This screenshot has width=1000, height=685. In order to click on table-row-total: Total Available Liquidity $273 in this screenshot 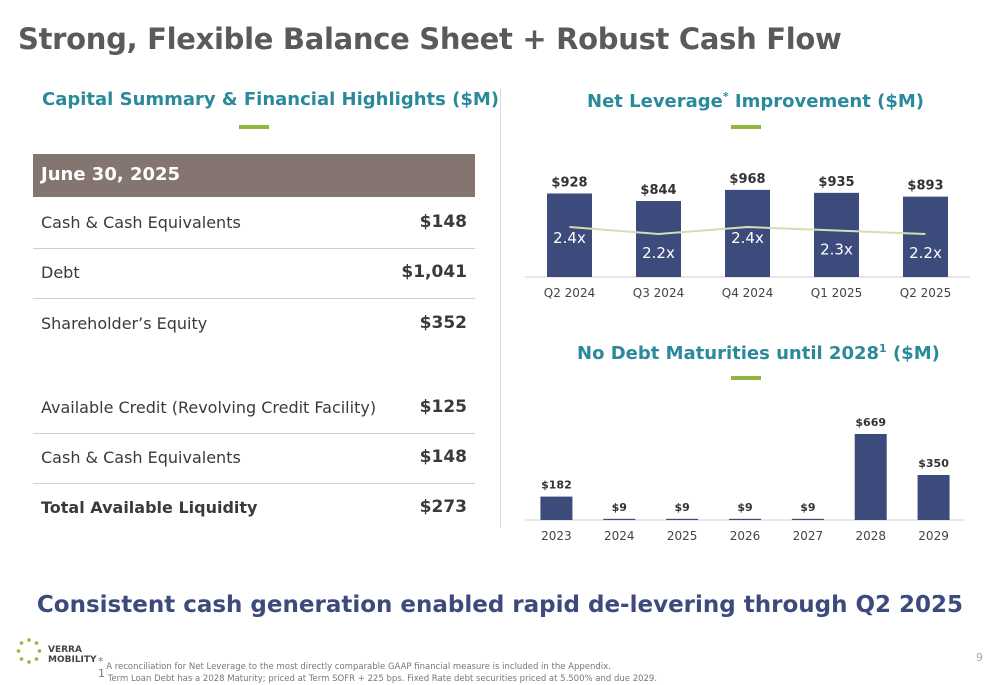, I will do `click(254, 508)`.